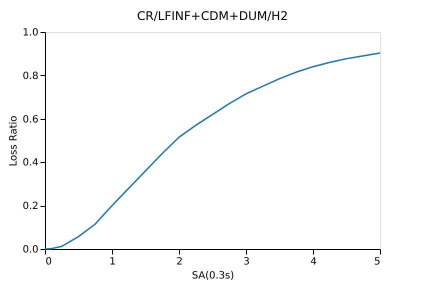 This screenshot has width=432, height=288. I want to click on x-tick-label: 5, so click(377, 262).